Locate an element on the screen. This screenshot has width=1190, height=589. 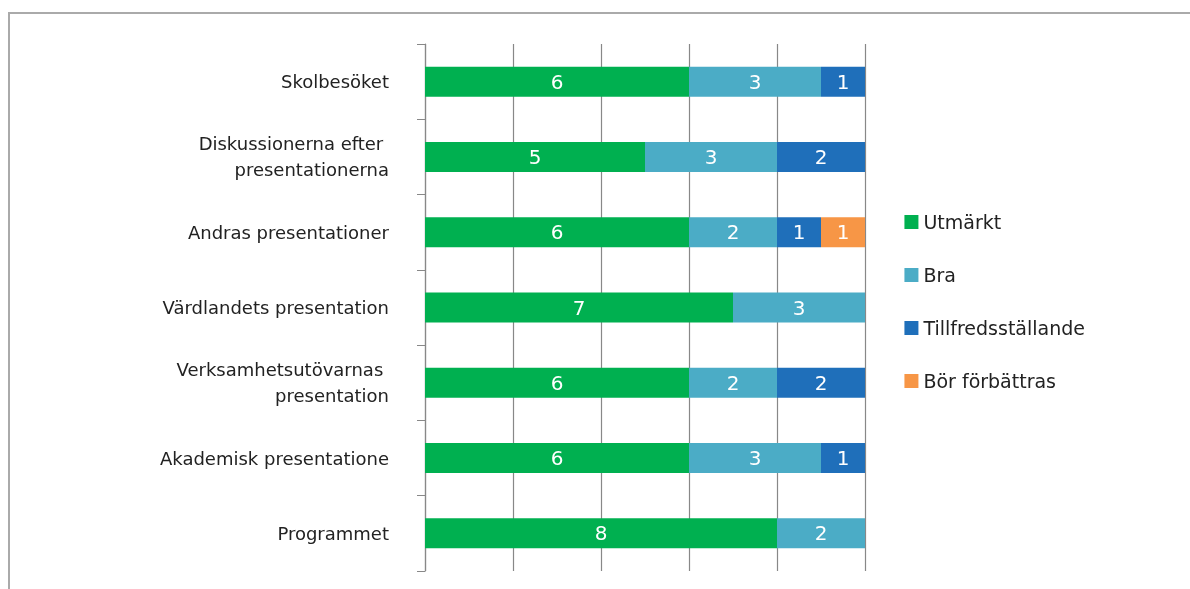
y-tick-label: Verksamhetsutövarnas presentation is located at coordinates (282, 383).